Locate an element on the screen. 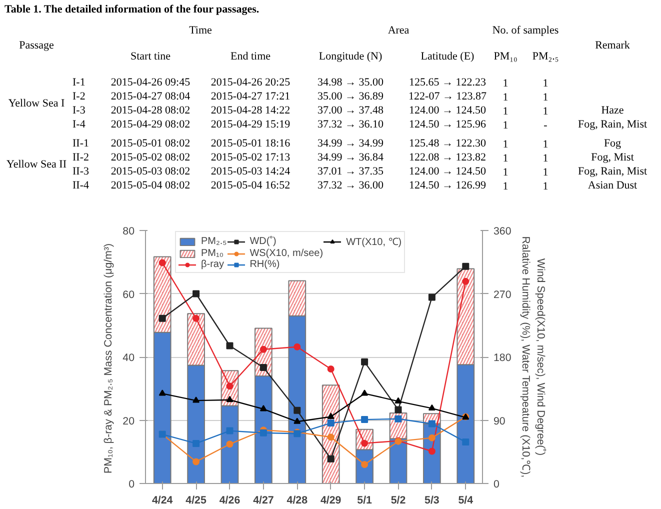 This screenshot has height=509, width=661. legend-label: WT(X10, ℃) is located at coordinates (374, 242).